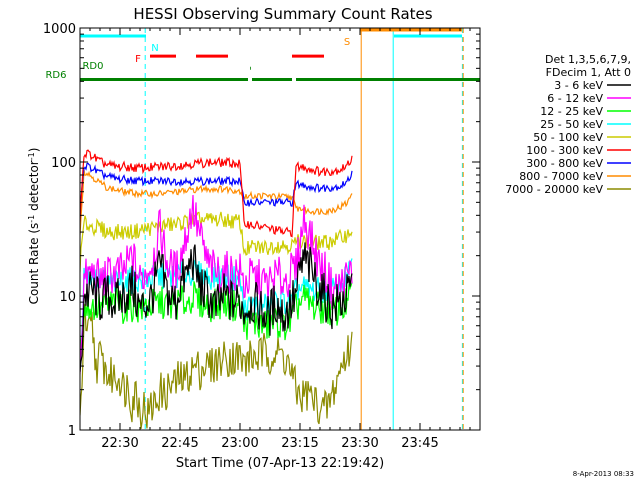  What do you see at coordinates (603, 474) in the screenshot?
I see `footer-date: 8-Apr-2013 08:33` at bounding box center [603, 474].